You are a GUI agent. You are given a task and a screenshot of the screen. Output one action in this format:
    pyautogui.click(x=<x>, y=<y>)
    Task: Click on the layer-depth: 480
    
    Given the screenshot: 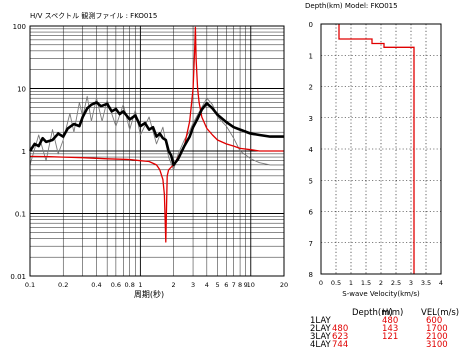 What is the action you would take?
    pyautogui.click(x=340, y=329)
    